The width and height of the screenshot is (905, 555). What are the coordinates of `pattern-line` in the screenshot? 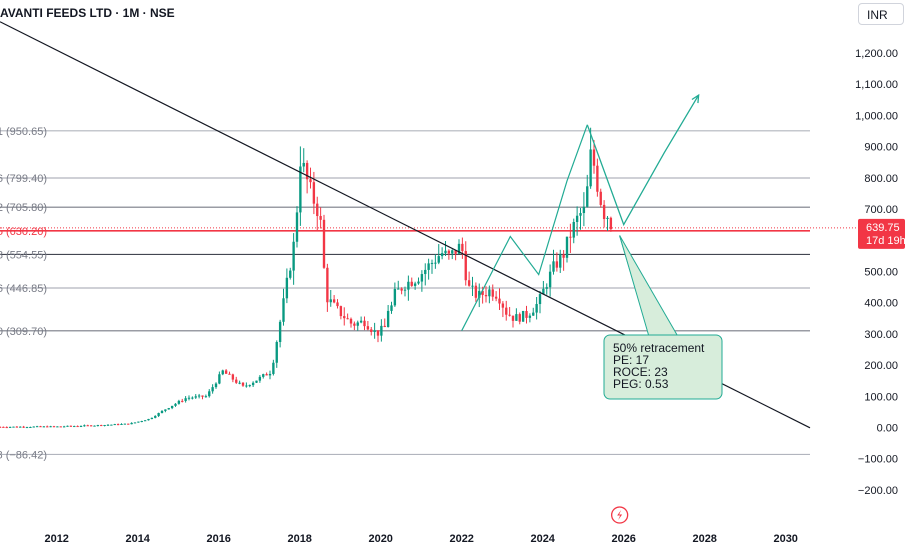 It's located at (524, 227).